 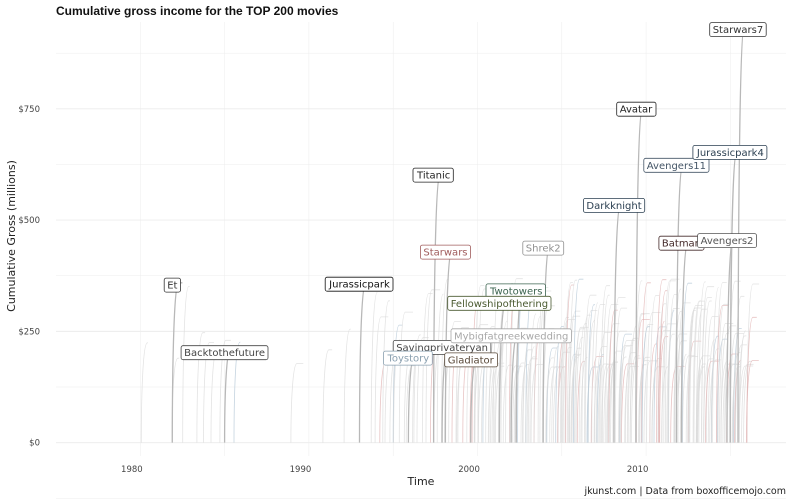 What do you see at coordinates (29, 221) in the screenshot?
I see `y-tick-label: $500` at bounding box center [29, 221].